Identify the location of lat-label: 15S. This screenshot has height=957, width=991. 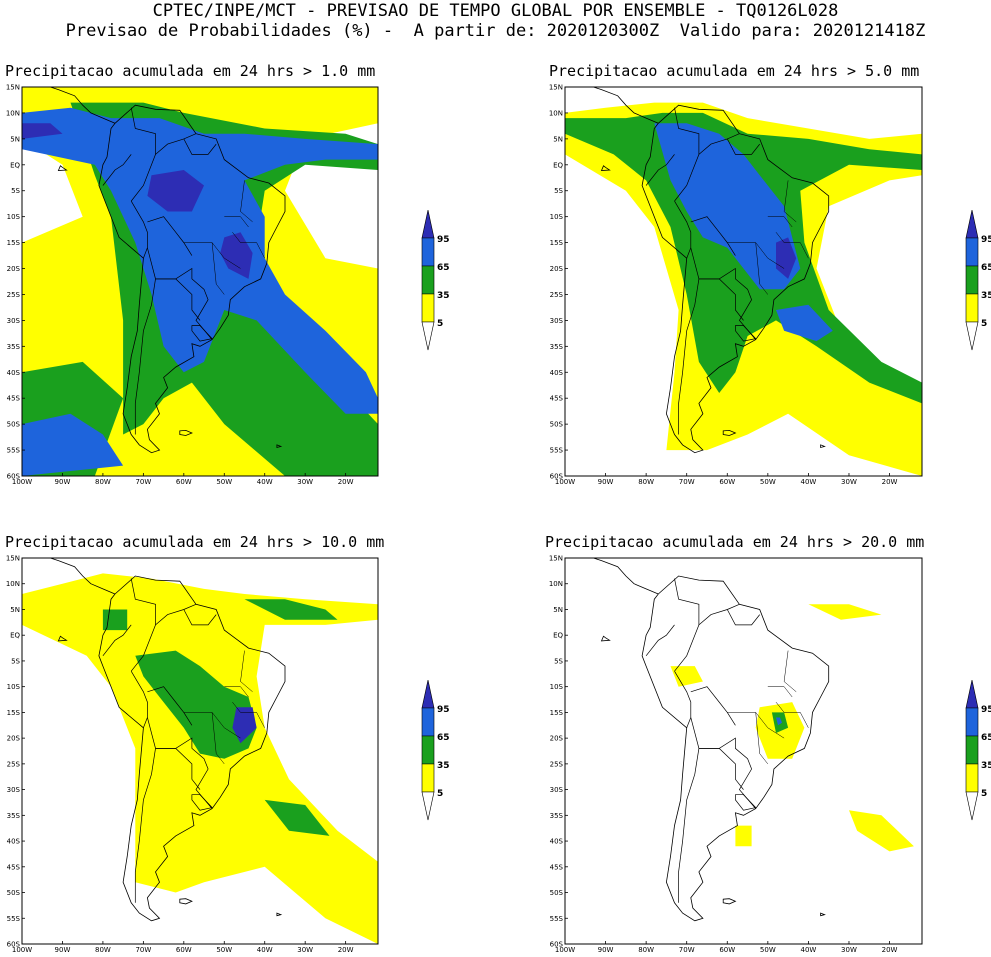
(557, 713).